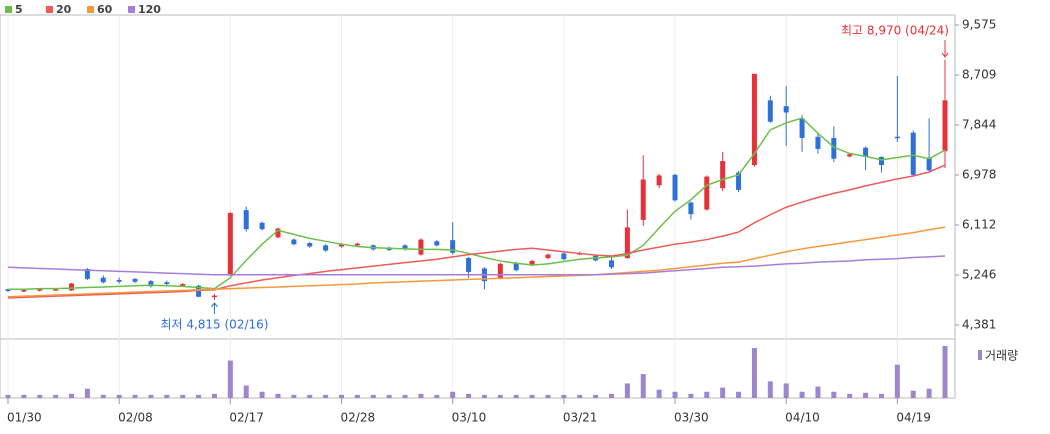 The height and width of the screenshot is (434, 1050). What do you see at coordinates (913, 418) in the screenshot?
I see `x-tick-label: 04/19` at bounding box center [913, 418].